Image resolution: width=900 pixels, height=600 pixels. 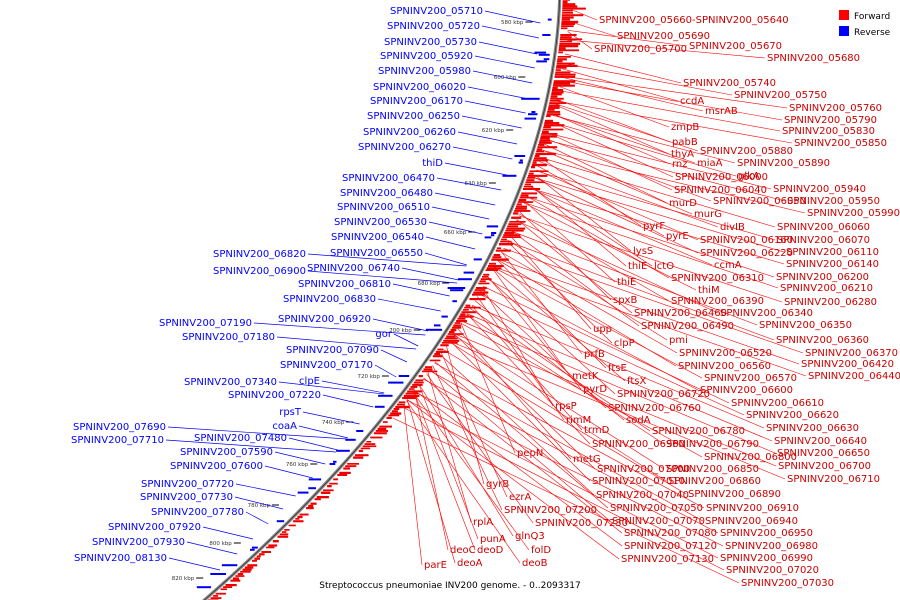 I want to click on forward-gene-label: rplA, so click(x=460, y=449).